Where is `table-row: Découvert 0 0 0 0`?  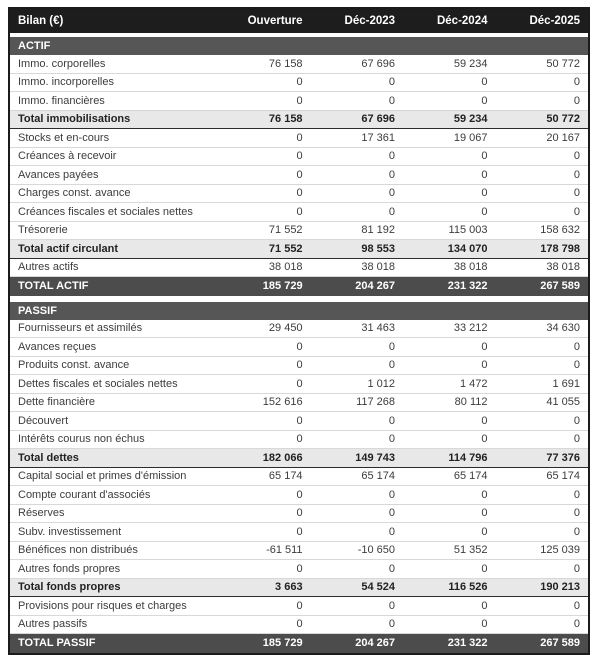
table-row: Découvert 0 0 0 0 is located at coordinates (299, 421).